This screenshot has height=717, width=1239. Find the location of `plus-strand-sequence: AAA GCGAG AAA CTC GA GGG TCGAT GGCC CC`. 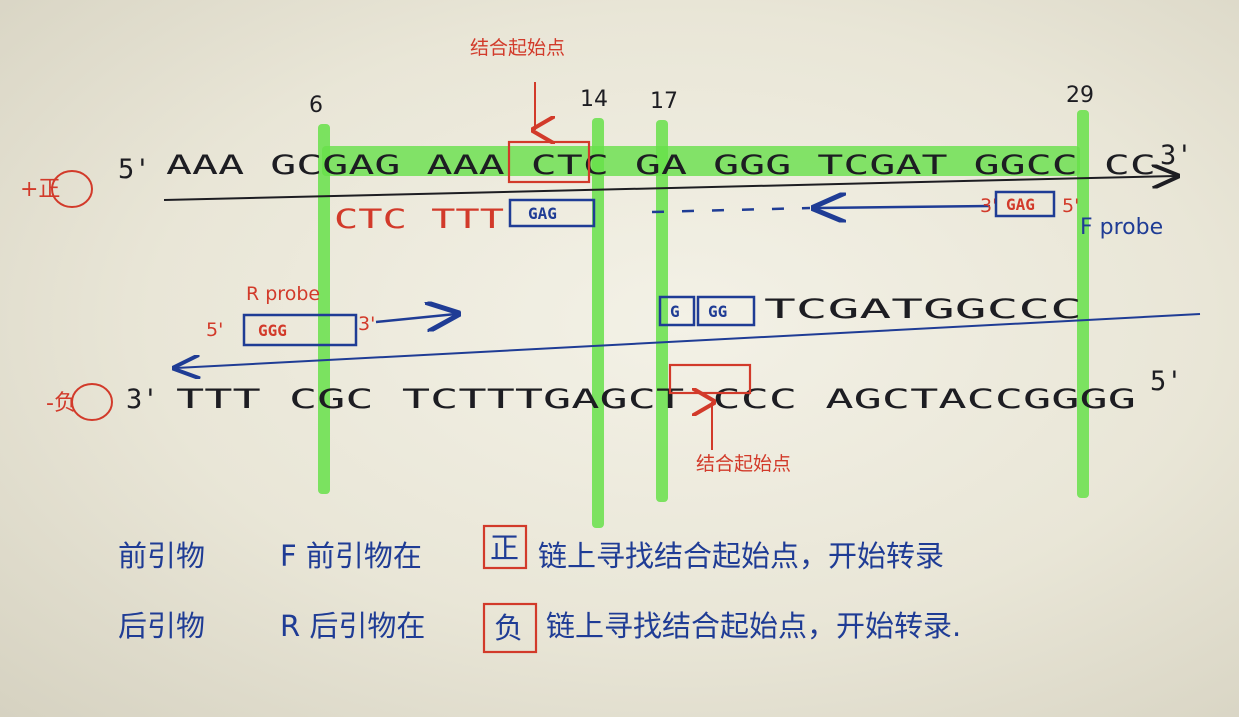

plus-strand-sequence: AAA GCGAG AAA CTC GA GGG TCGAT GGCC CC is located at coordinates (661, 165).